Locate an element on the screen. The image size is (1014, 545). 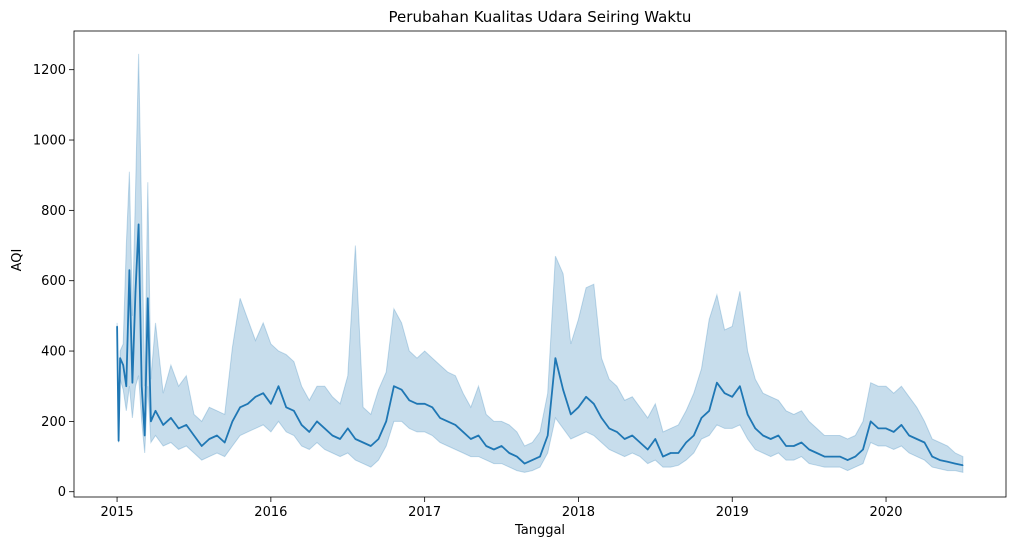
x-tick-label: 2018 is located at coordinates (578, 512).